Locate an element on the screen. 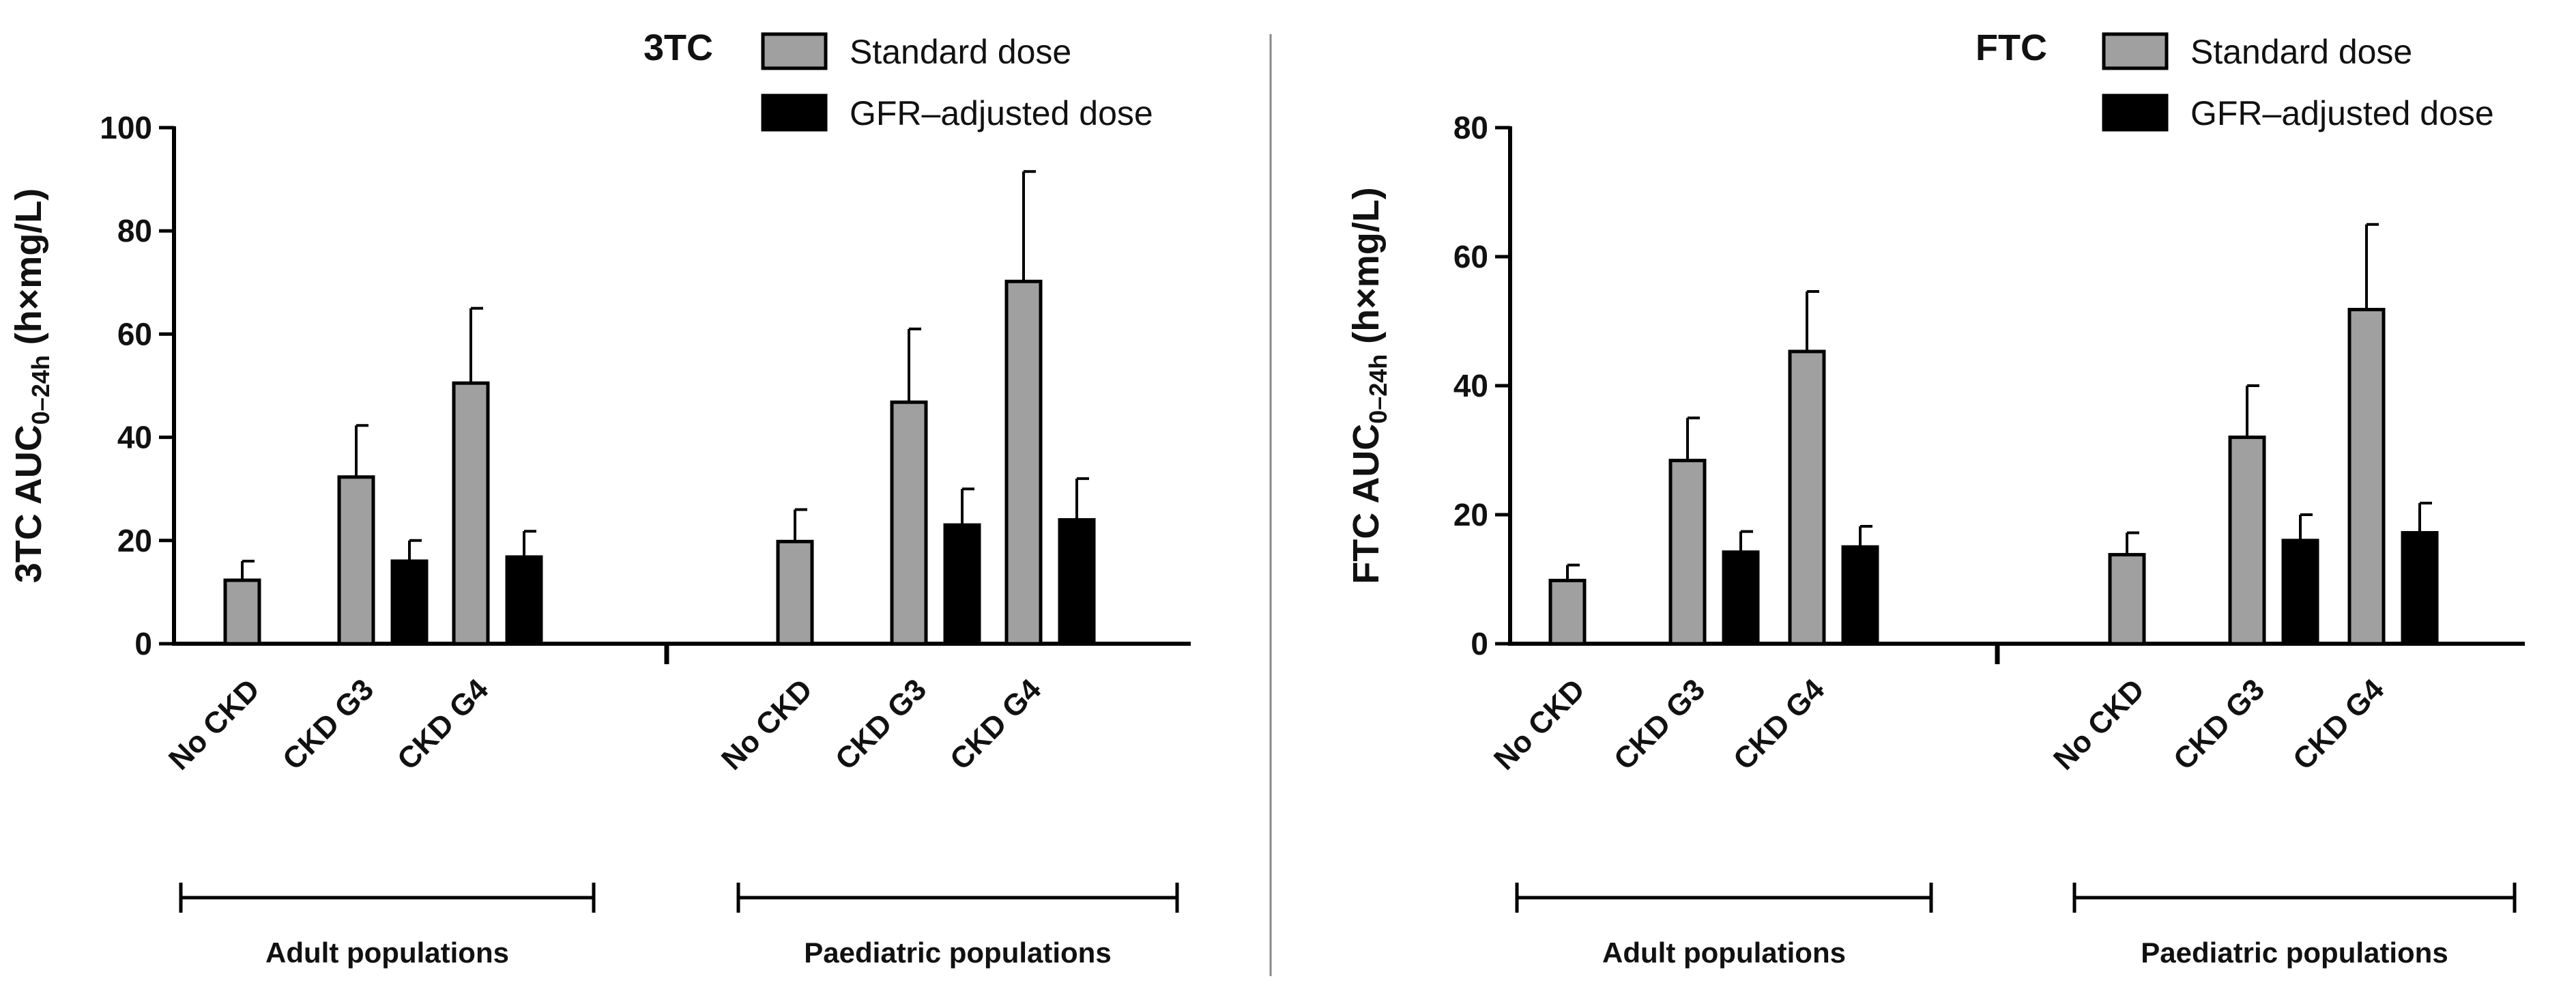 The image size is (2576, 998). y-tick-label: 100 is located at coordinates (126, 127).